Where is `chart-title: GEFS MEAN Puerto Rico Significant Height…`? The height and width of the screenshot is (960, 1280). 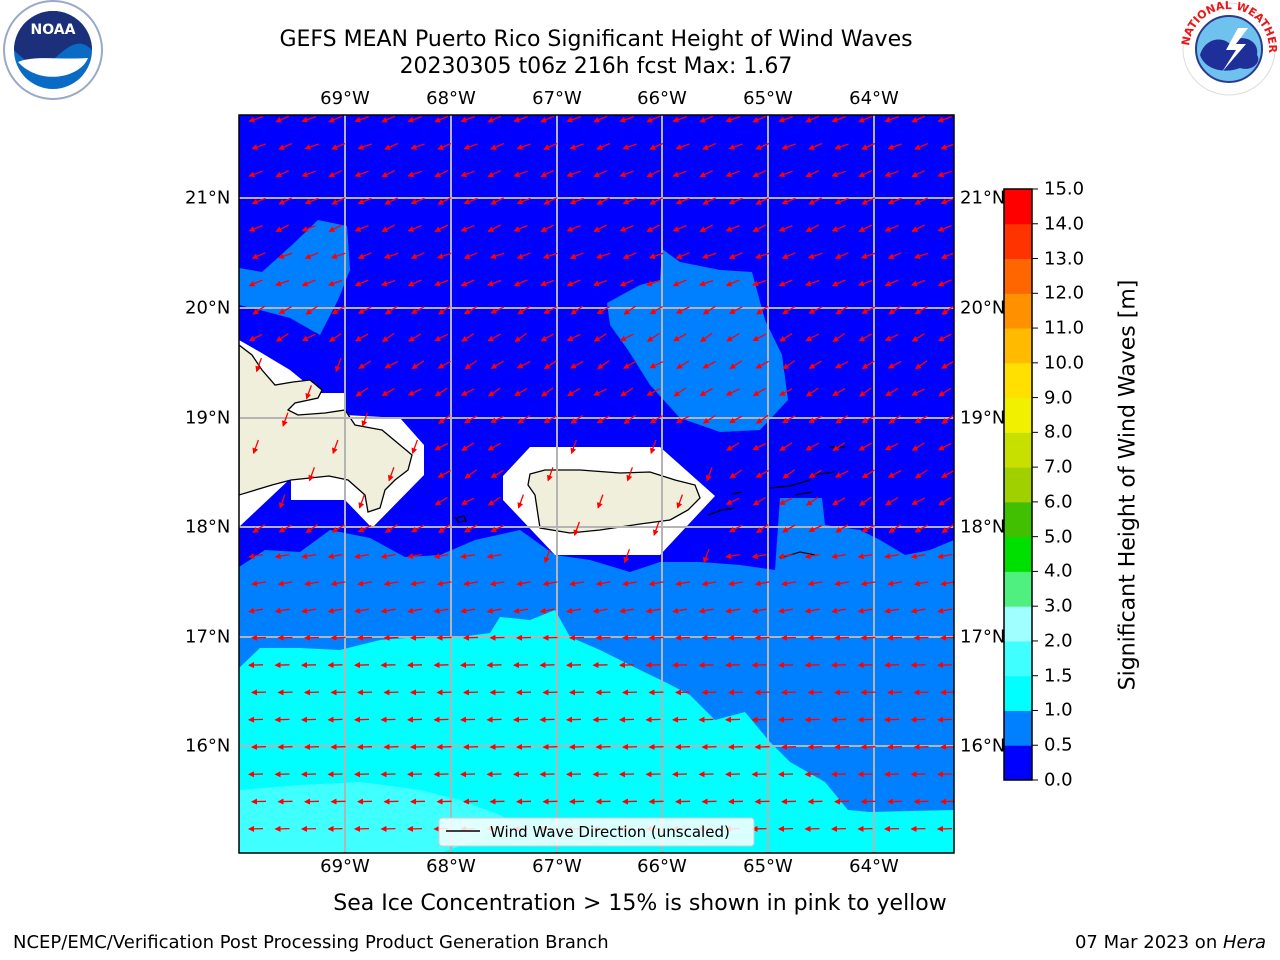
chart-title: GEFS MEAN Puerto Rico Significant Height… is located at coordinates (596, 39).